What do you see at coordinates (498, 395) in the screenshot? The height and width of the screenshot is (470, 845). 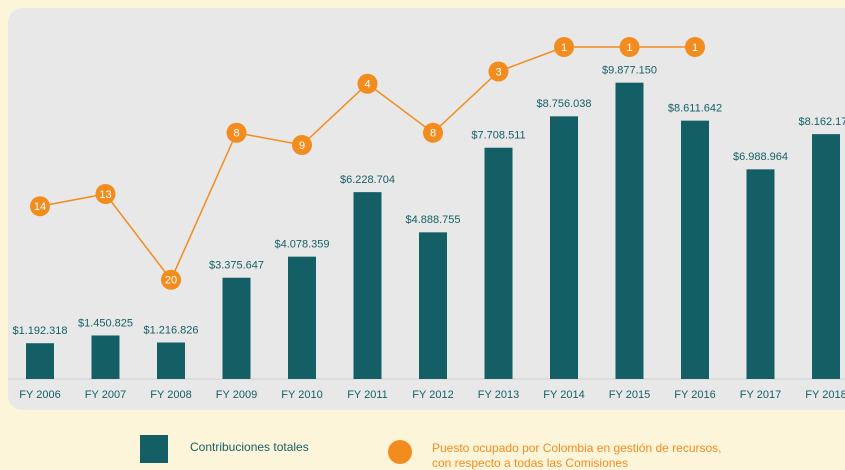 I see `x-tick-label: FY 2013` at bounding box center [498, 395].